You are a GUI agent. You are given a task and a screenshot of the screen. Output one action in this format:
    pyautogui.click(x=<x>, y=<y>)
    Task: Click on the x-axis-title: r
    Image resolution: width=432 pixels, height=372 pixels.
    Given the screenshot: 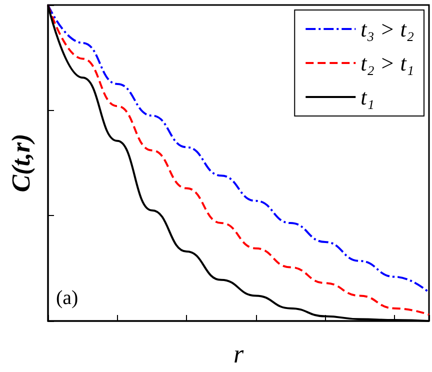 What is the action you would take?
    pyautogui.click(x=238, y=354)
    